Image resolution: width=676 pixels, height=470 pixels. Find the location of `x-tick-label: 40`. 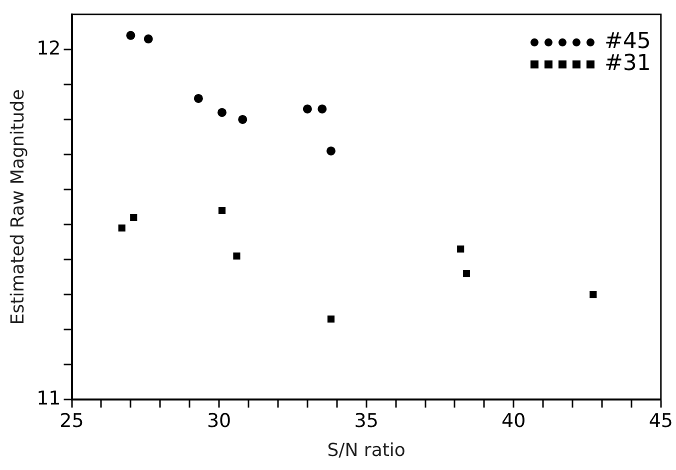

x-tick-label: 40 is located at coordinates (514, 421).